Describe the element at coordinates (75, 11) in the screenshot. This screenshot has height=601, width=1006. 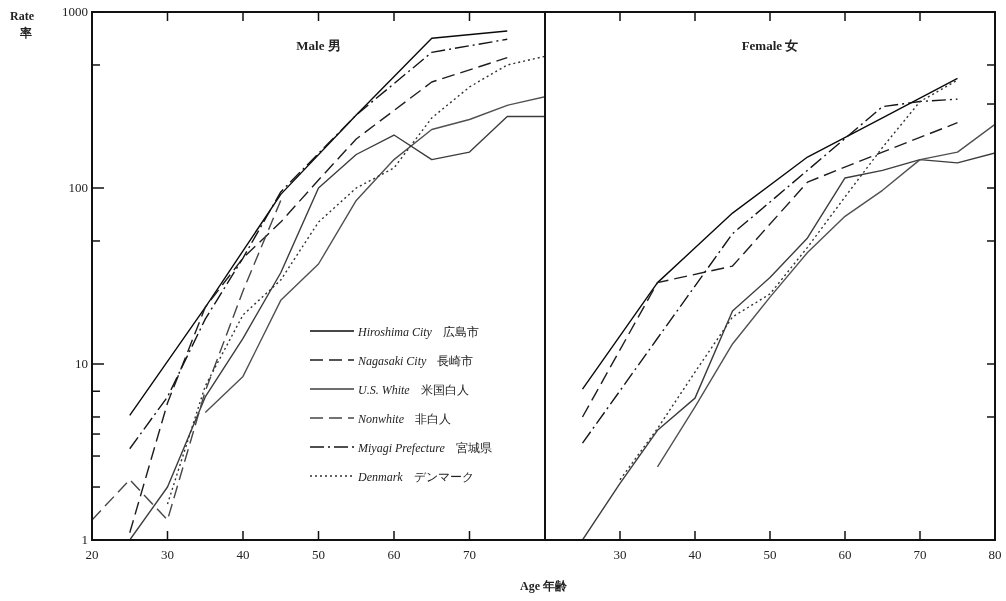
I see `y-tick-label: 1000` at that location.